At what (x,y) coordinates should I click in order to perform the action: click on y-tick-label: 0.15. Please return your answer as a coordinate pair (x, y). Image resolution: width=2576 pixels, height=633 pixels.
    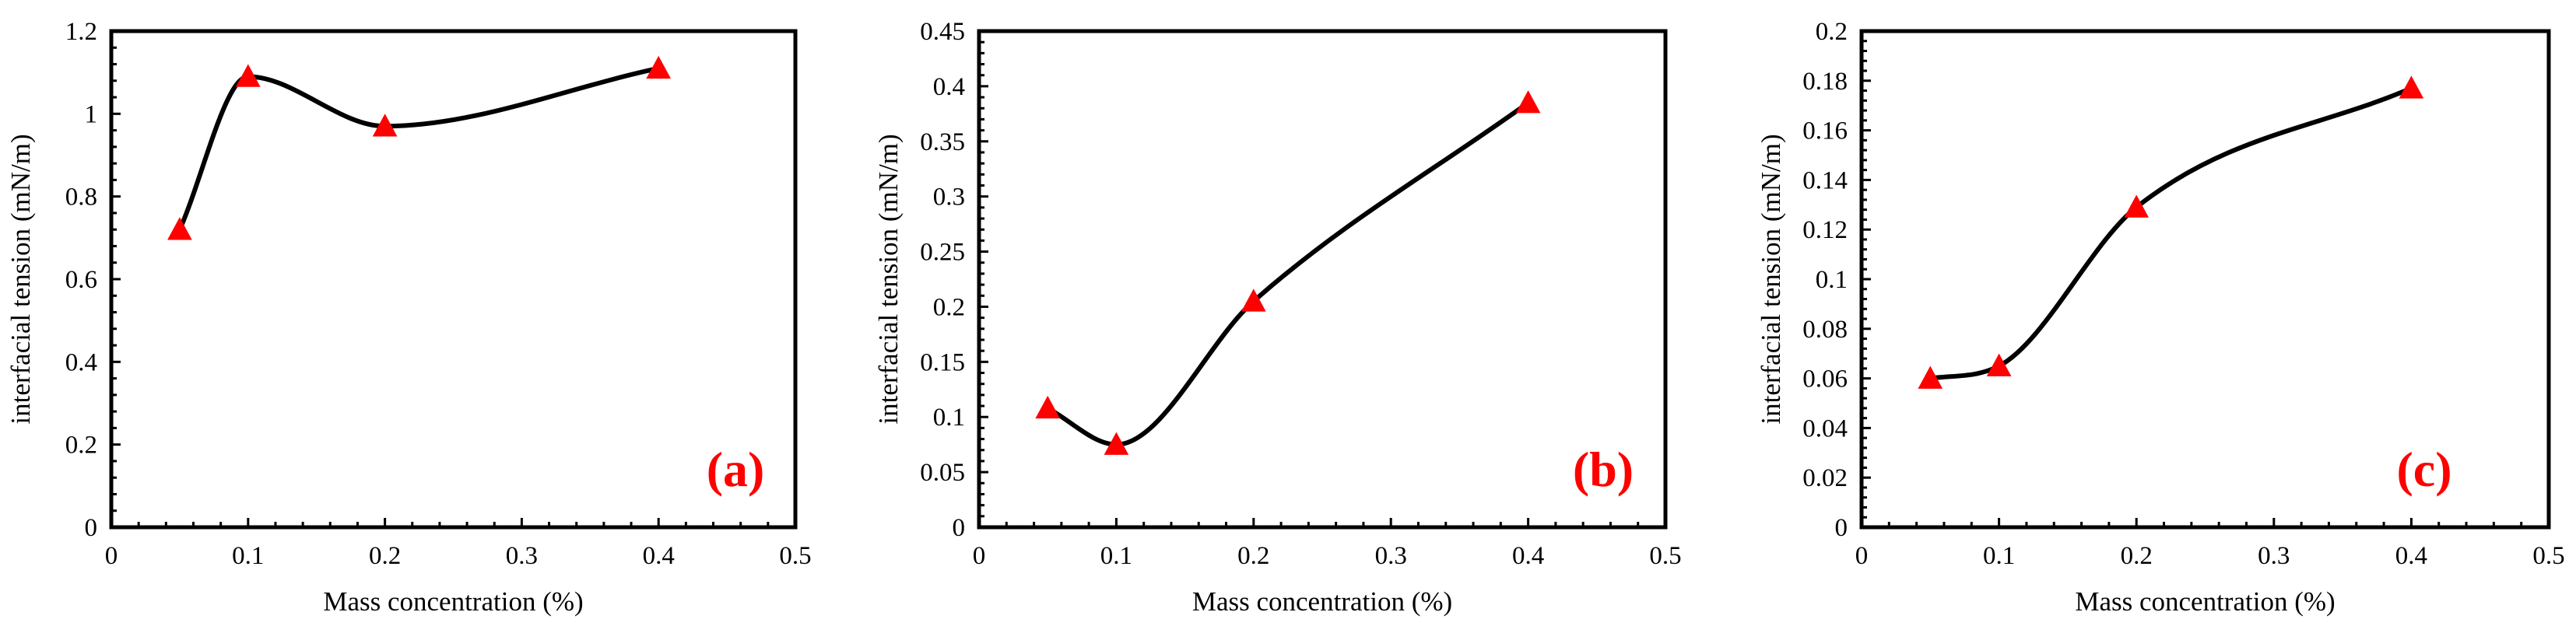
    Looking at the image, I should click on (943, 362).